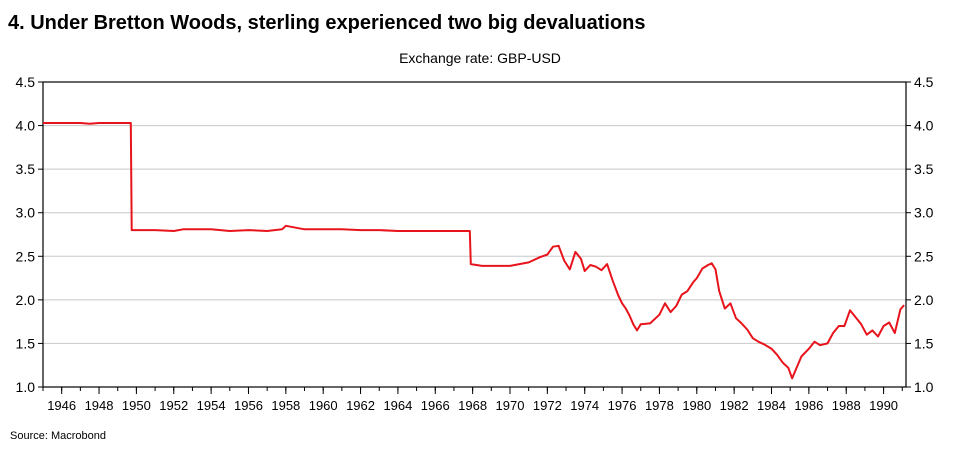 The width and height of the screenshot is (960, 474). What do you see at coordinates (26, 256) in the screenshot?
I see `y-tick-label-left-3: 2.5` at bounding box center [26, 256].